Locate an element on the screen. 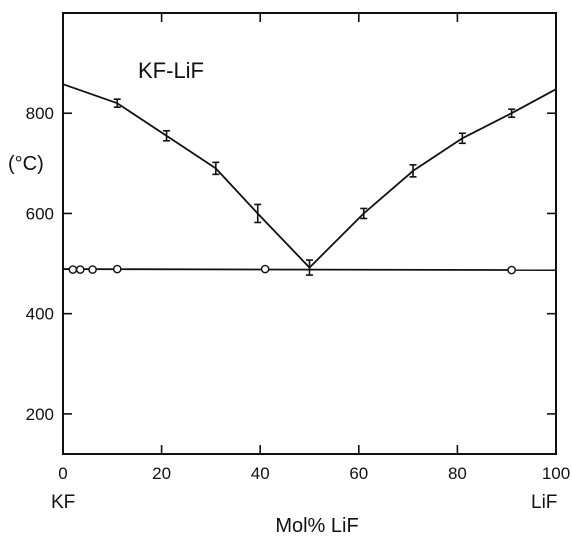  x-tick-label: 20 is located at coordinates (161, 473).